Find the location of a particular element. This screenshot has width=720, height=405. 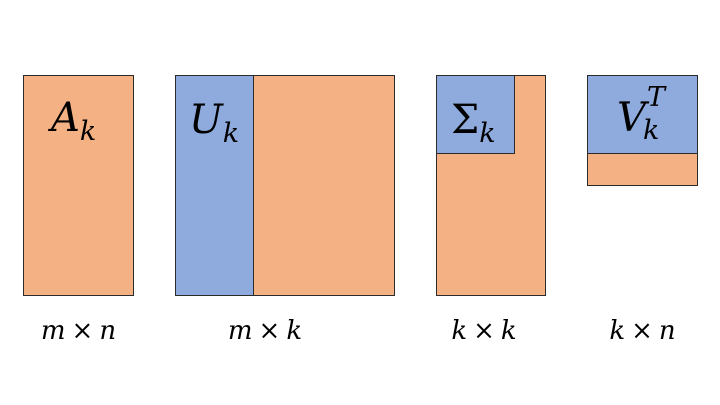

matrix-v-symbol: V is located at coordinates (631, 118).